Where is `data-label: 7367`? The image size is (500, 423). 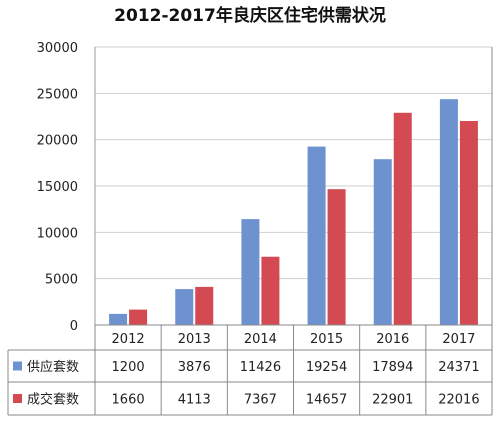 data-label: 7367 is located at coordinates (260, 400).